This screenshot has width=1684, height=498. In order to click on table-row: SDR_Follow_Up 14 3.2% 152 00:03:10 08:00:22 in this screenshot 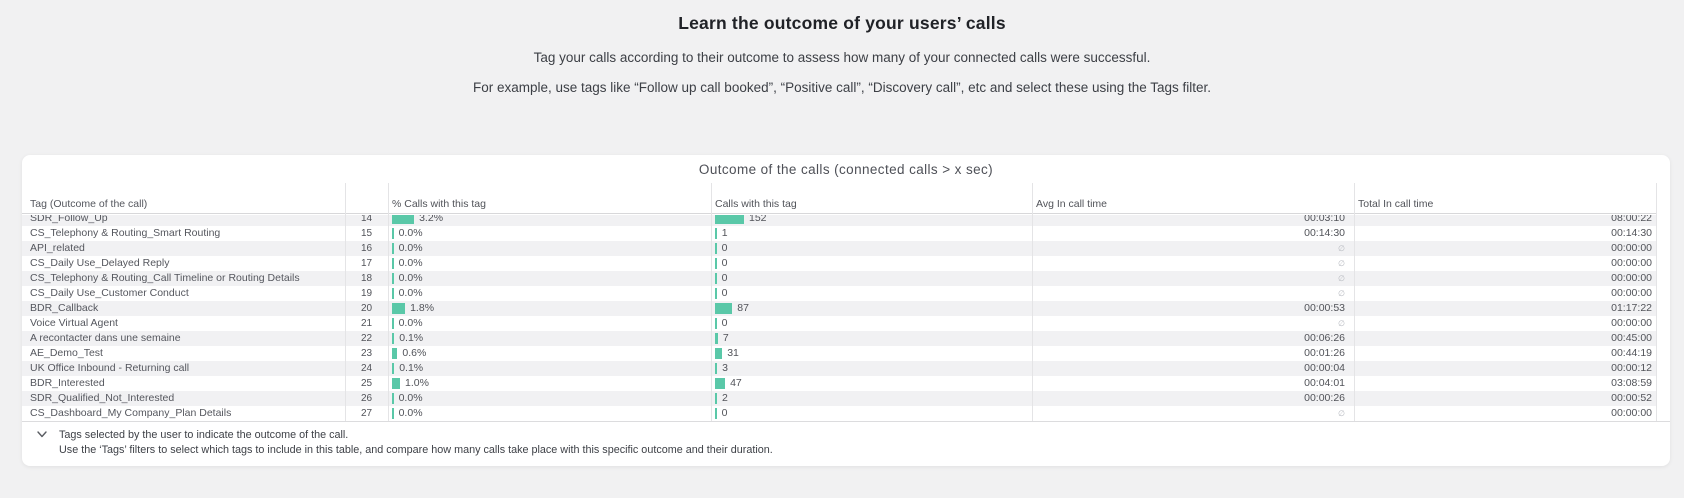, I will do `click(839, 220)`.